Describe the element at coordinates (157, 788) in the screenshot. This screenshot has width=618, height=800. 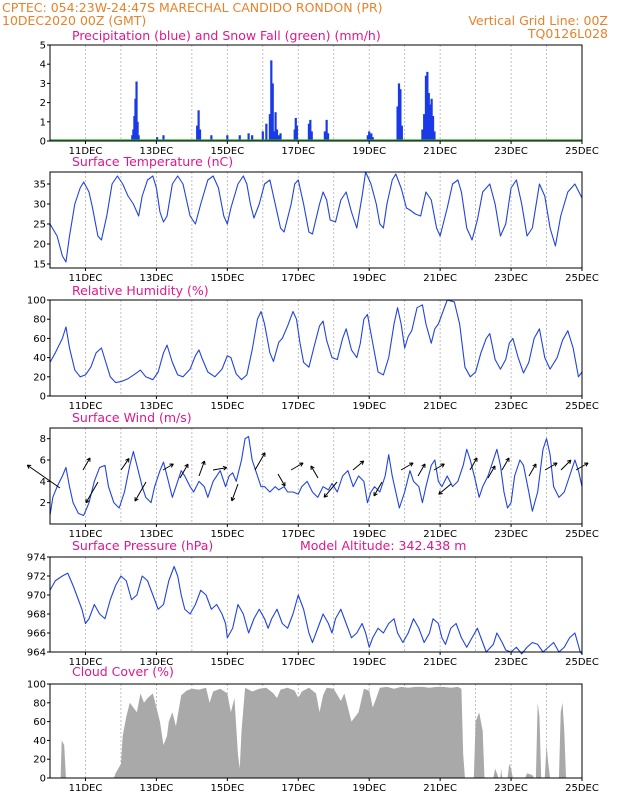
I see `cloud-xtick-label: 13DEC` at that location.